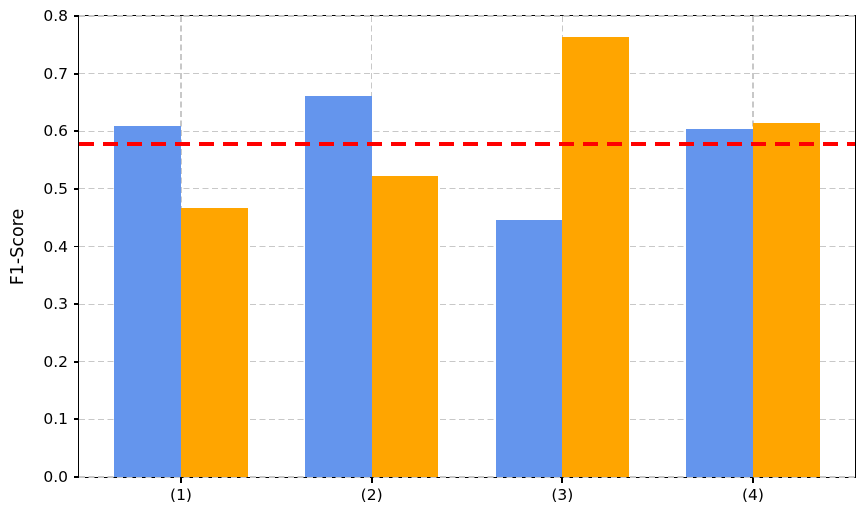 Image resolution: width=863 pixels, height=517 pixels. I want to click on y-tick-label: 0.6, so click(55, 131).